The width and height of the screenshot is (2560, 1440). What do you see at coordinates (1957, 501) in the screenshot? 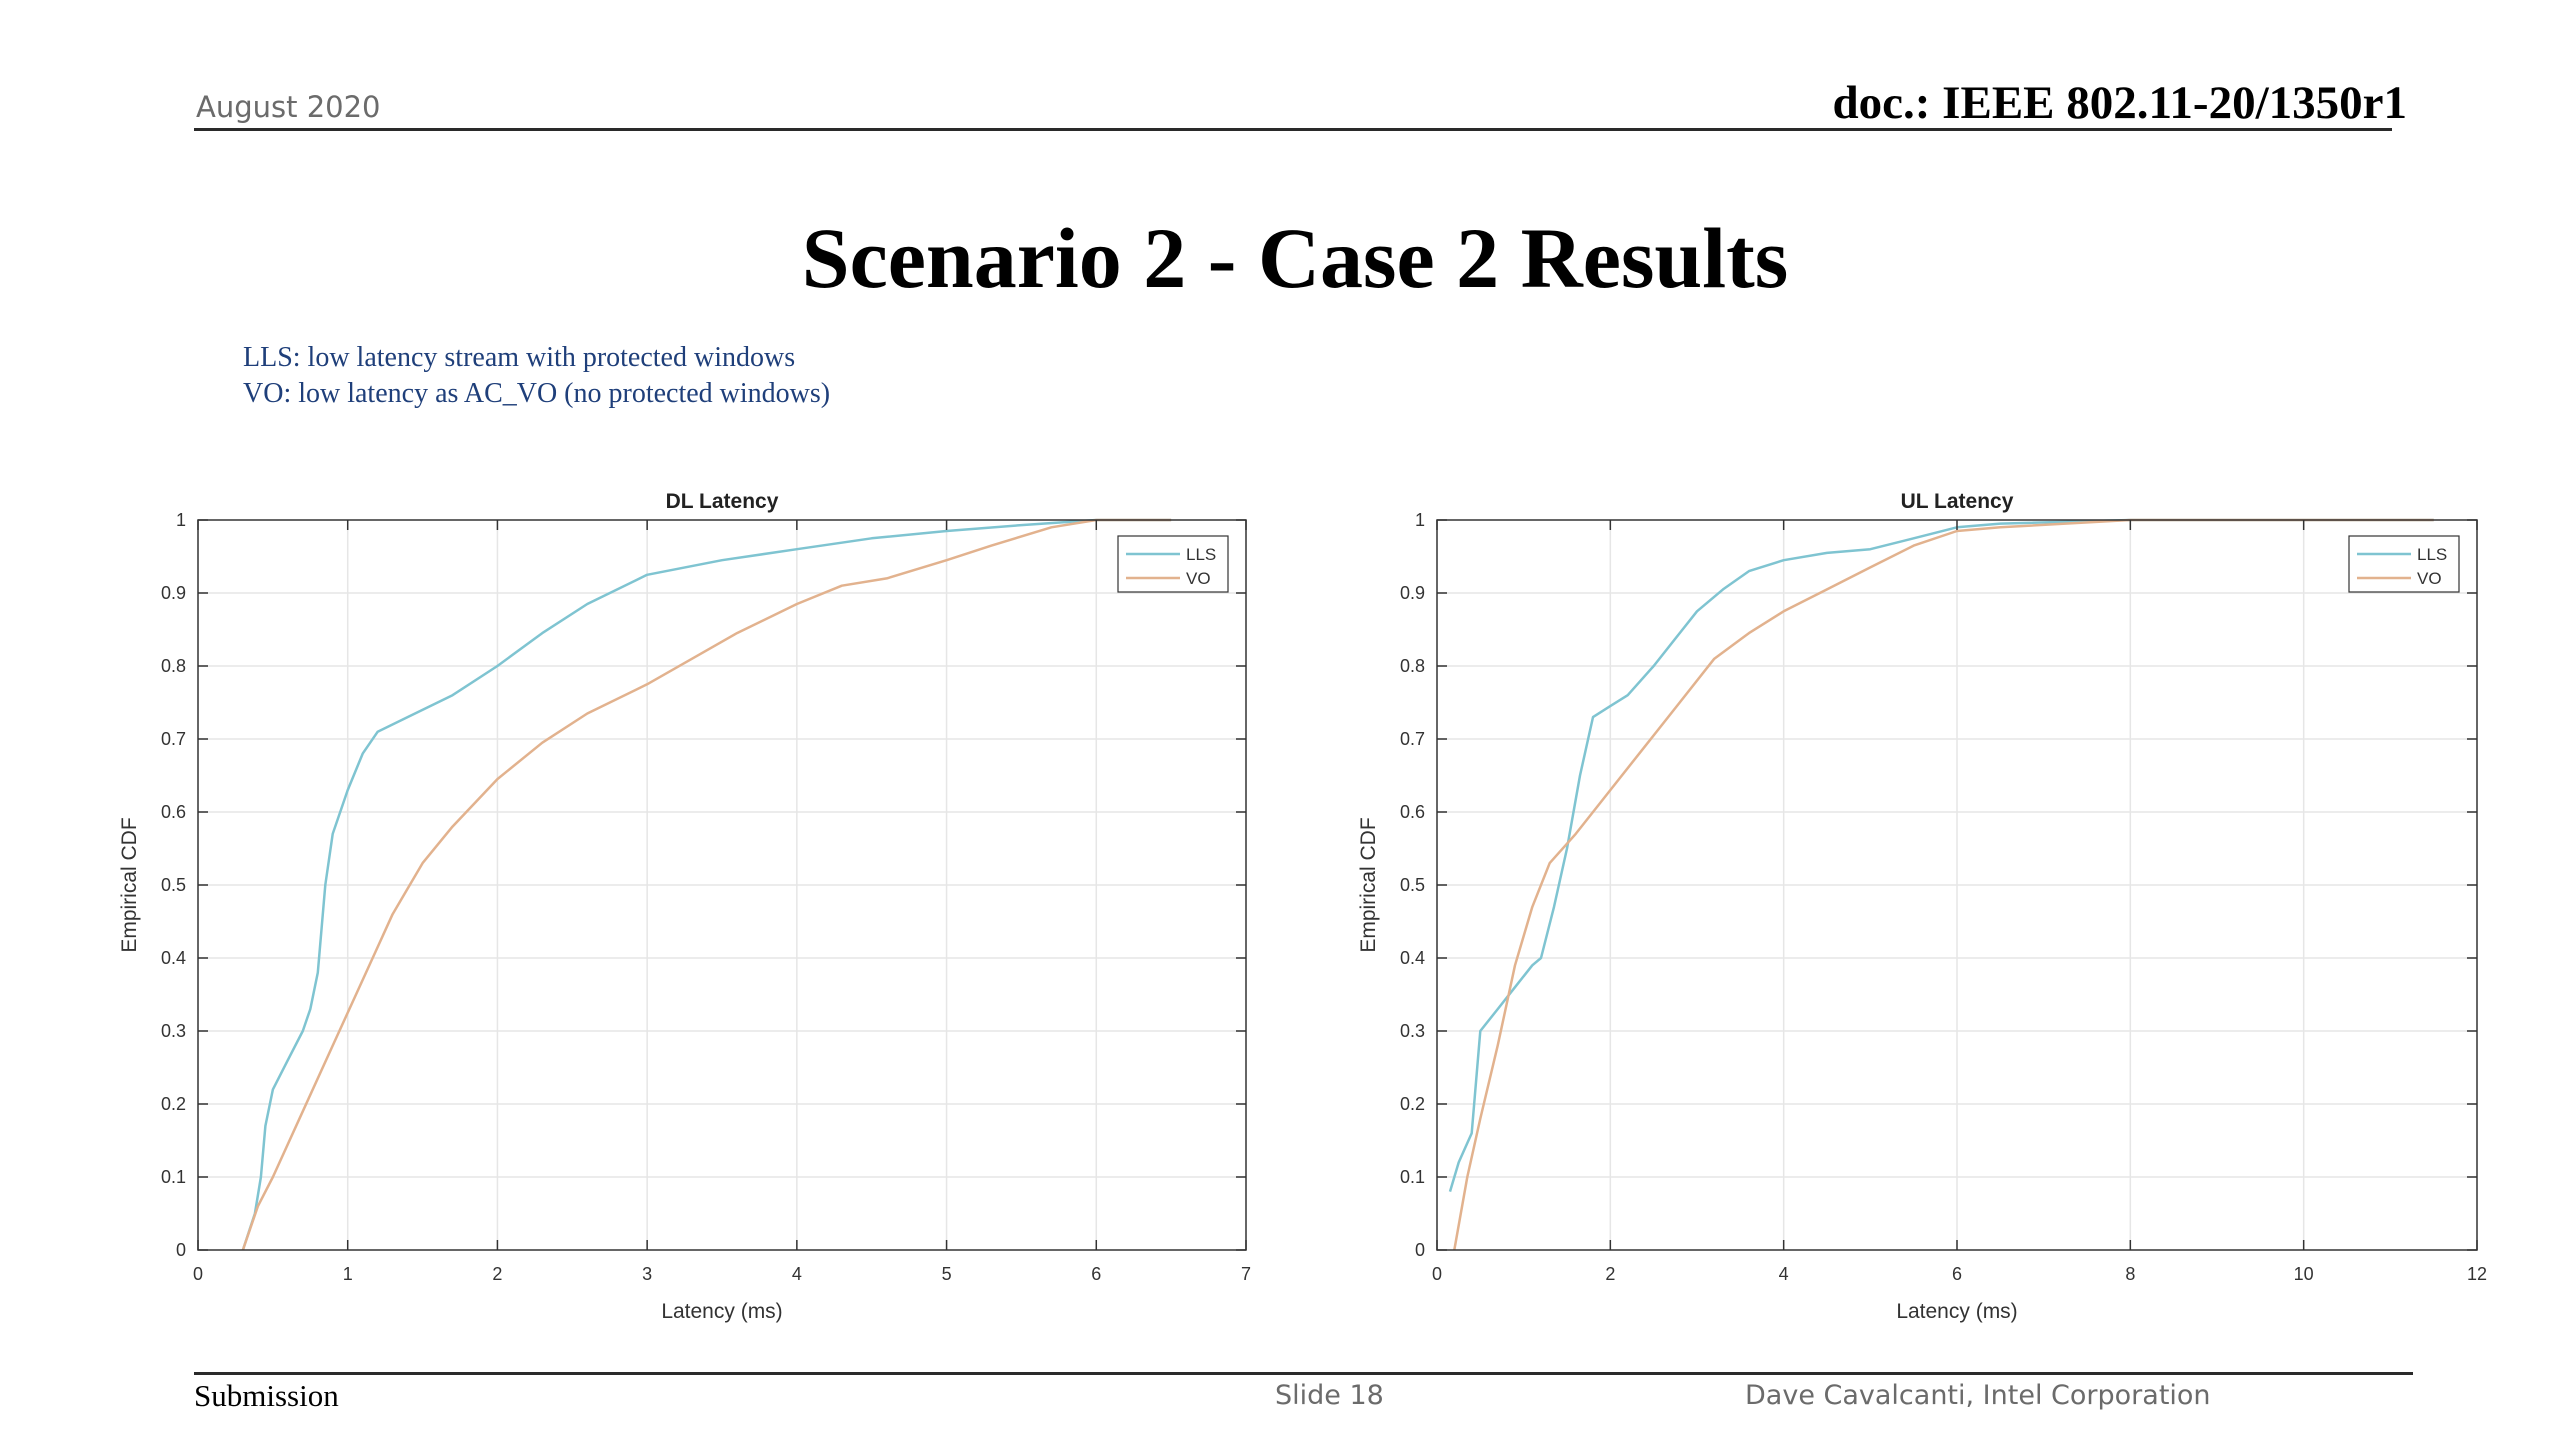
I see `ul-chart-title: UL Latency` at bounding box center [1957, 501].